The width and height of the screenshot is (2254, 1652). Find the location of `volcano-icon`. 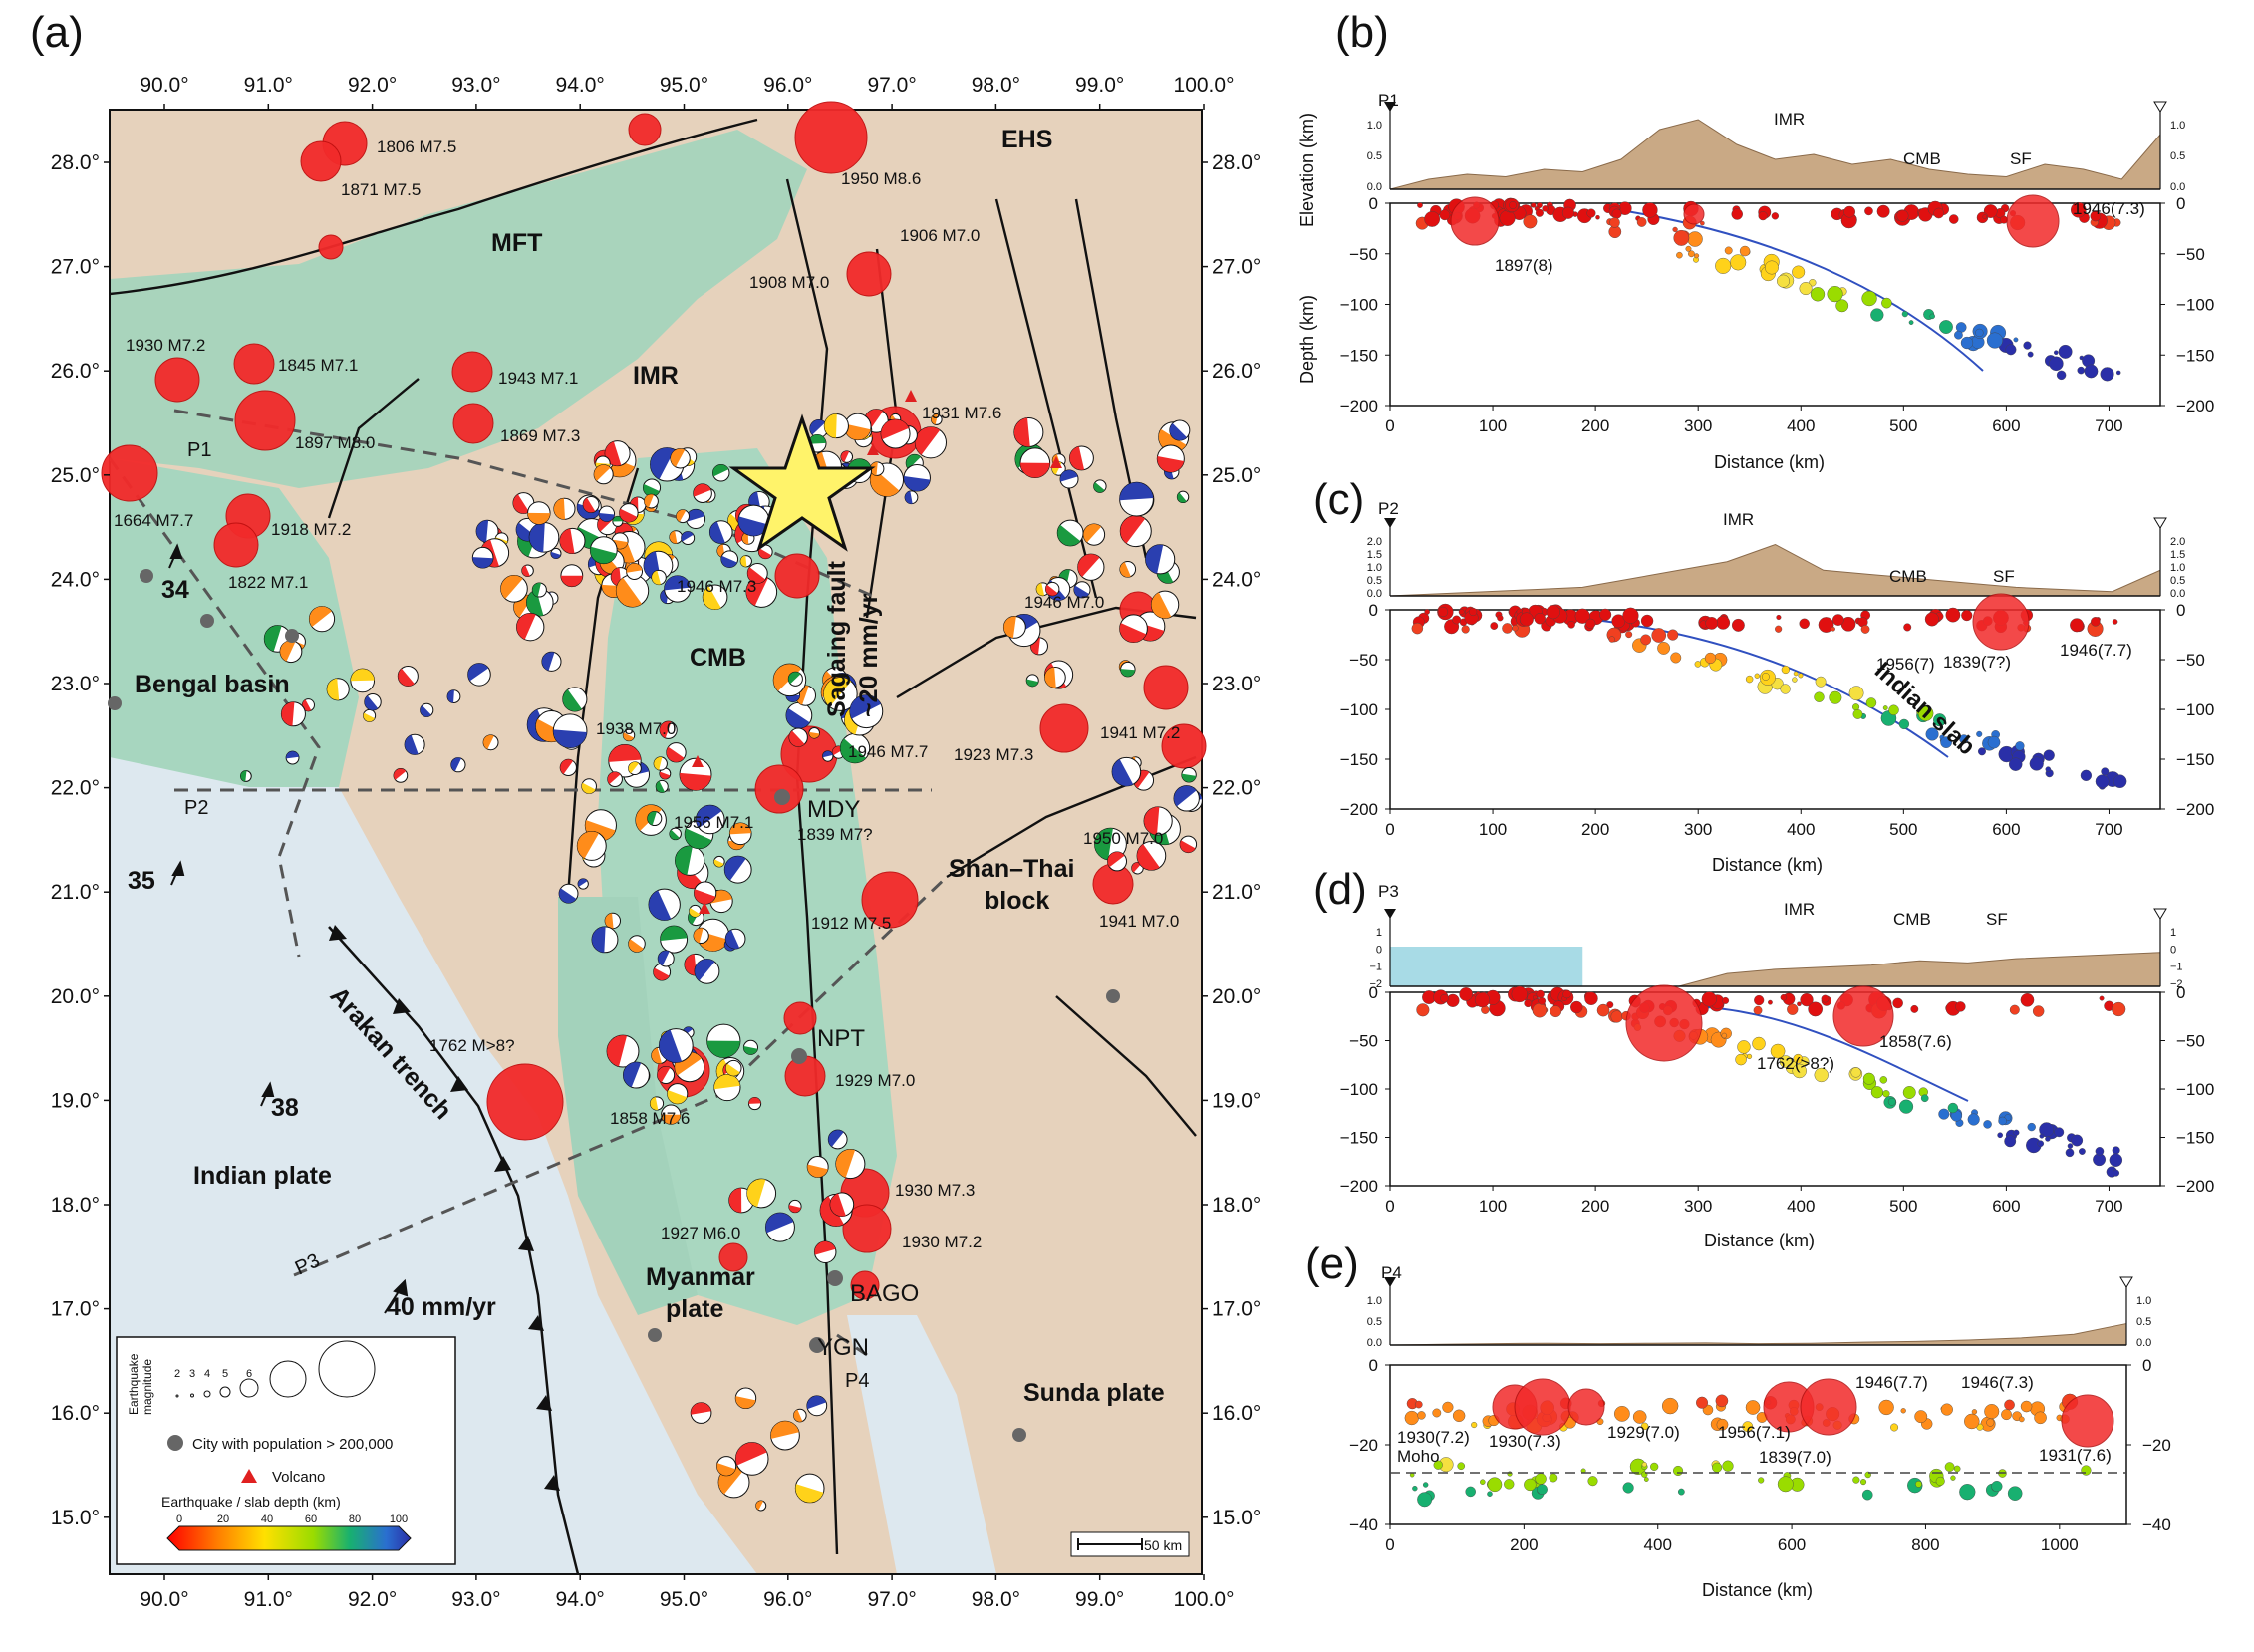

volcano-icon is located at coordinates (705, 908).